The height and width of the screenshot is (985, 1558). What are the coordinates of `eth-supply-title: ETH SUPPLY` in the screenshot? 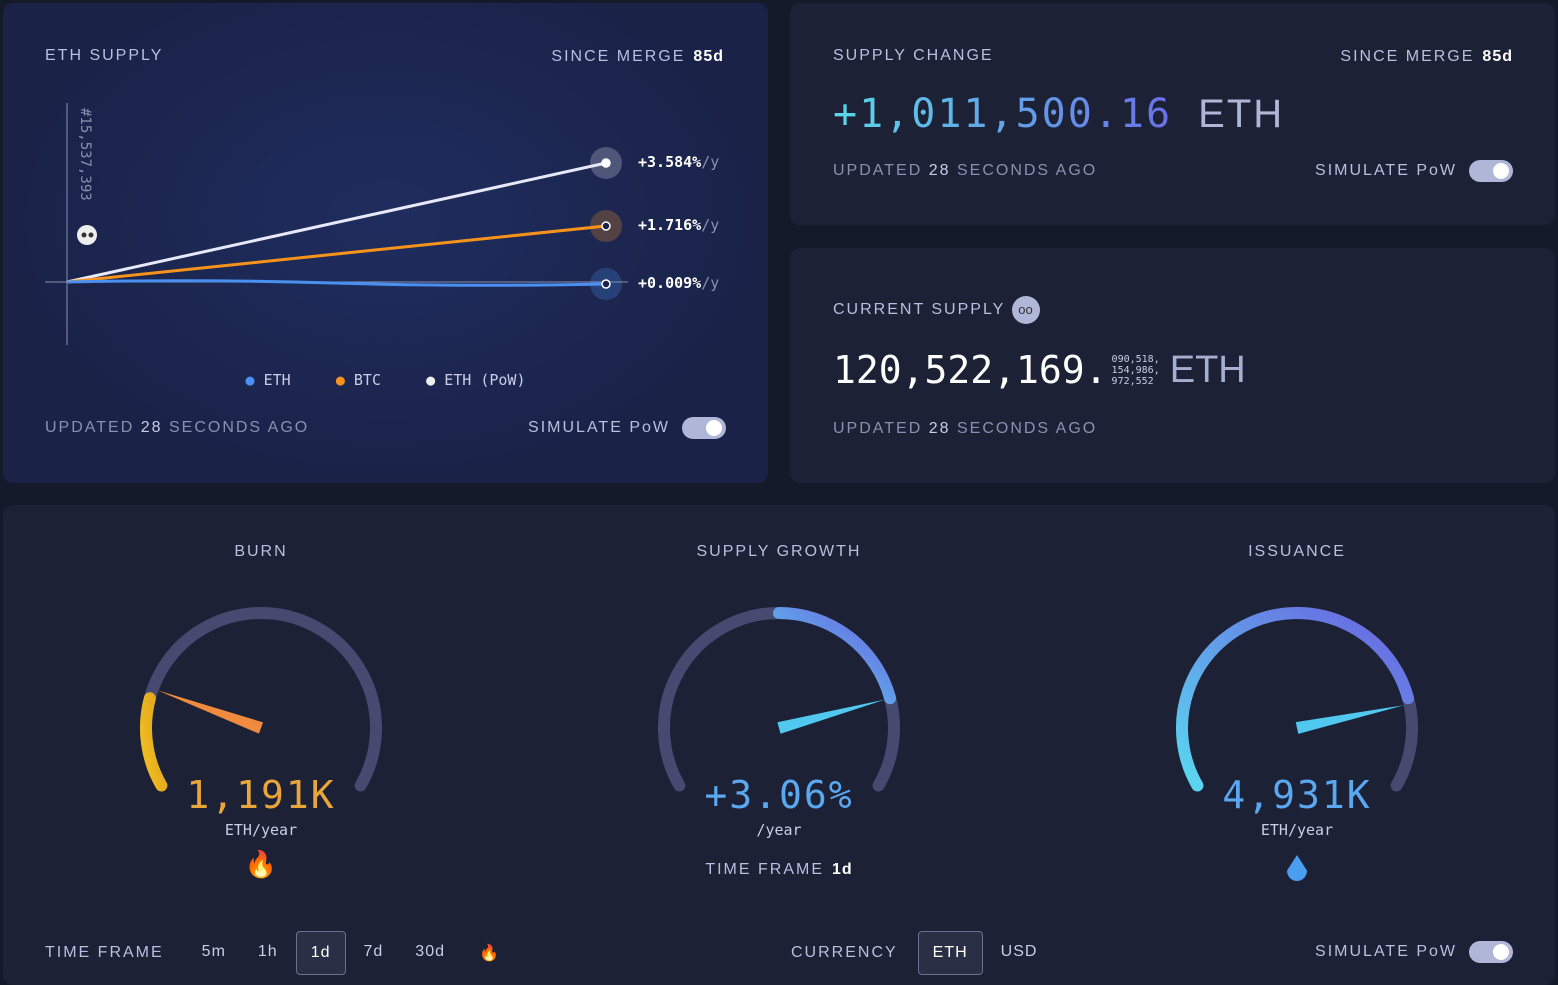 It's located at (104, 55).